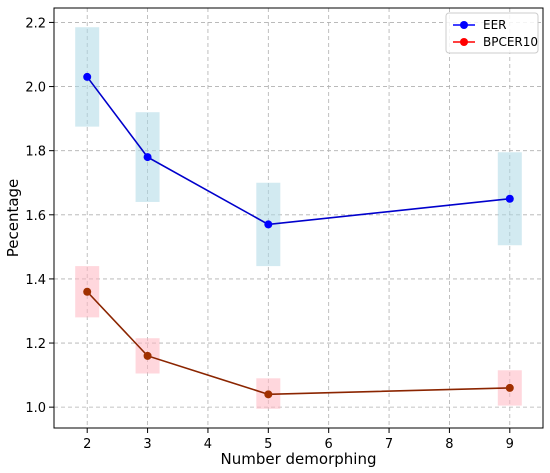 Image resolution: width=550 pixels, height=473 pixels. I want to click on y-tick-label: 2.0, so click(35, 88).